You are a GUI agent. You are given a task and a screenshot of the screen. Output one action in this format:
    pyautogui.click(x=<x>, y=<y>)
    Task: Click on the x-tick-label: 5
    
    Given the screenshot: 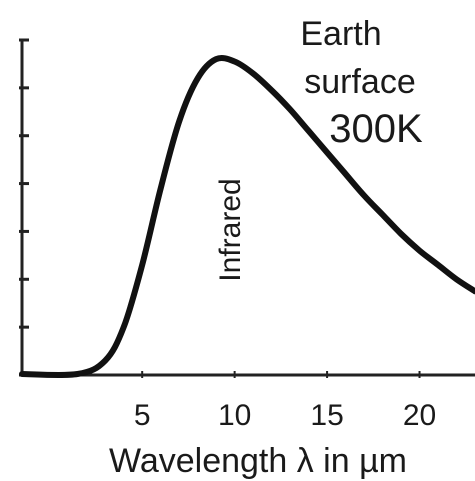 What is the action you would take?
    pyautogui.click(x=142, y=415)
    